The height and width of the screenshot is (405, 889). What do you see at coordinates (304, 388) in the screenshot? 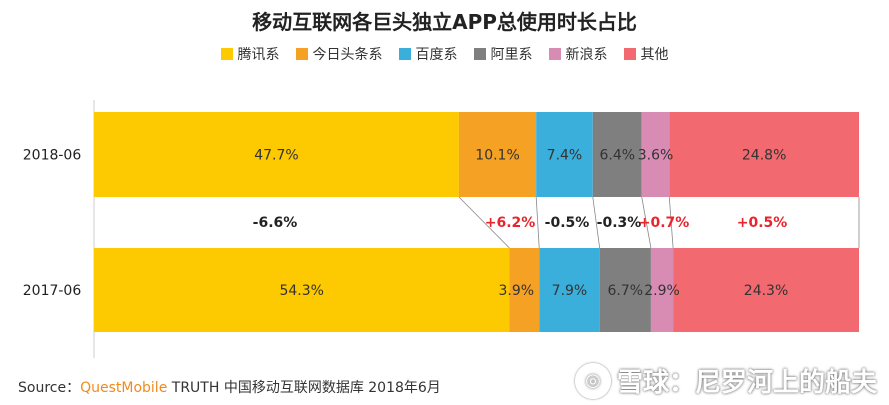
I see `source-text: TRUTH 中国移动互联网数据库 2018年6月` at bounding box center [304, 388].